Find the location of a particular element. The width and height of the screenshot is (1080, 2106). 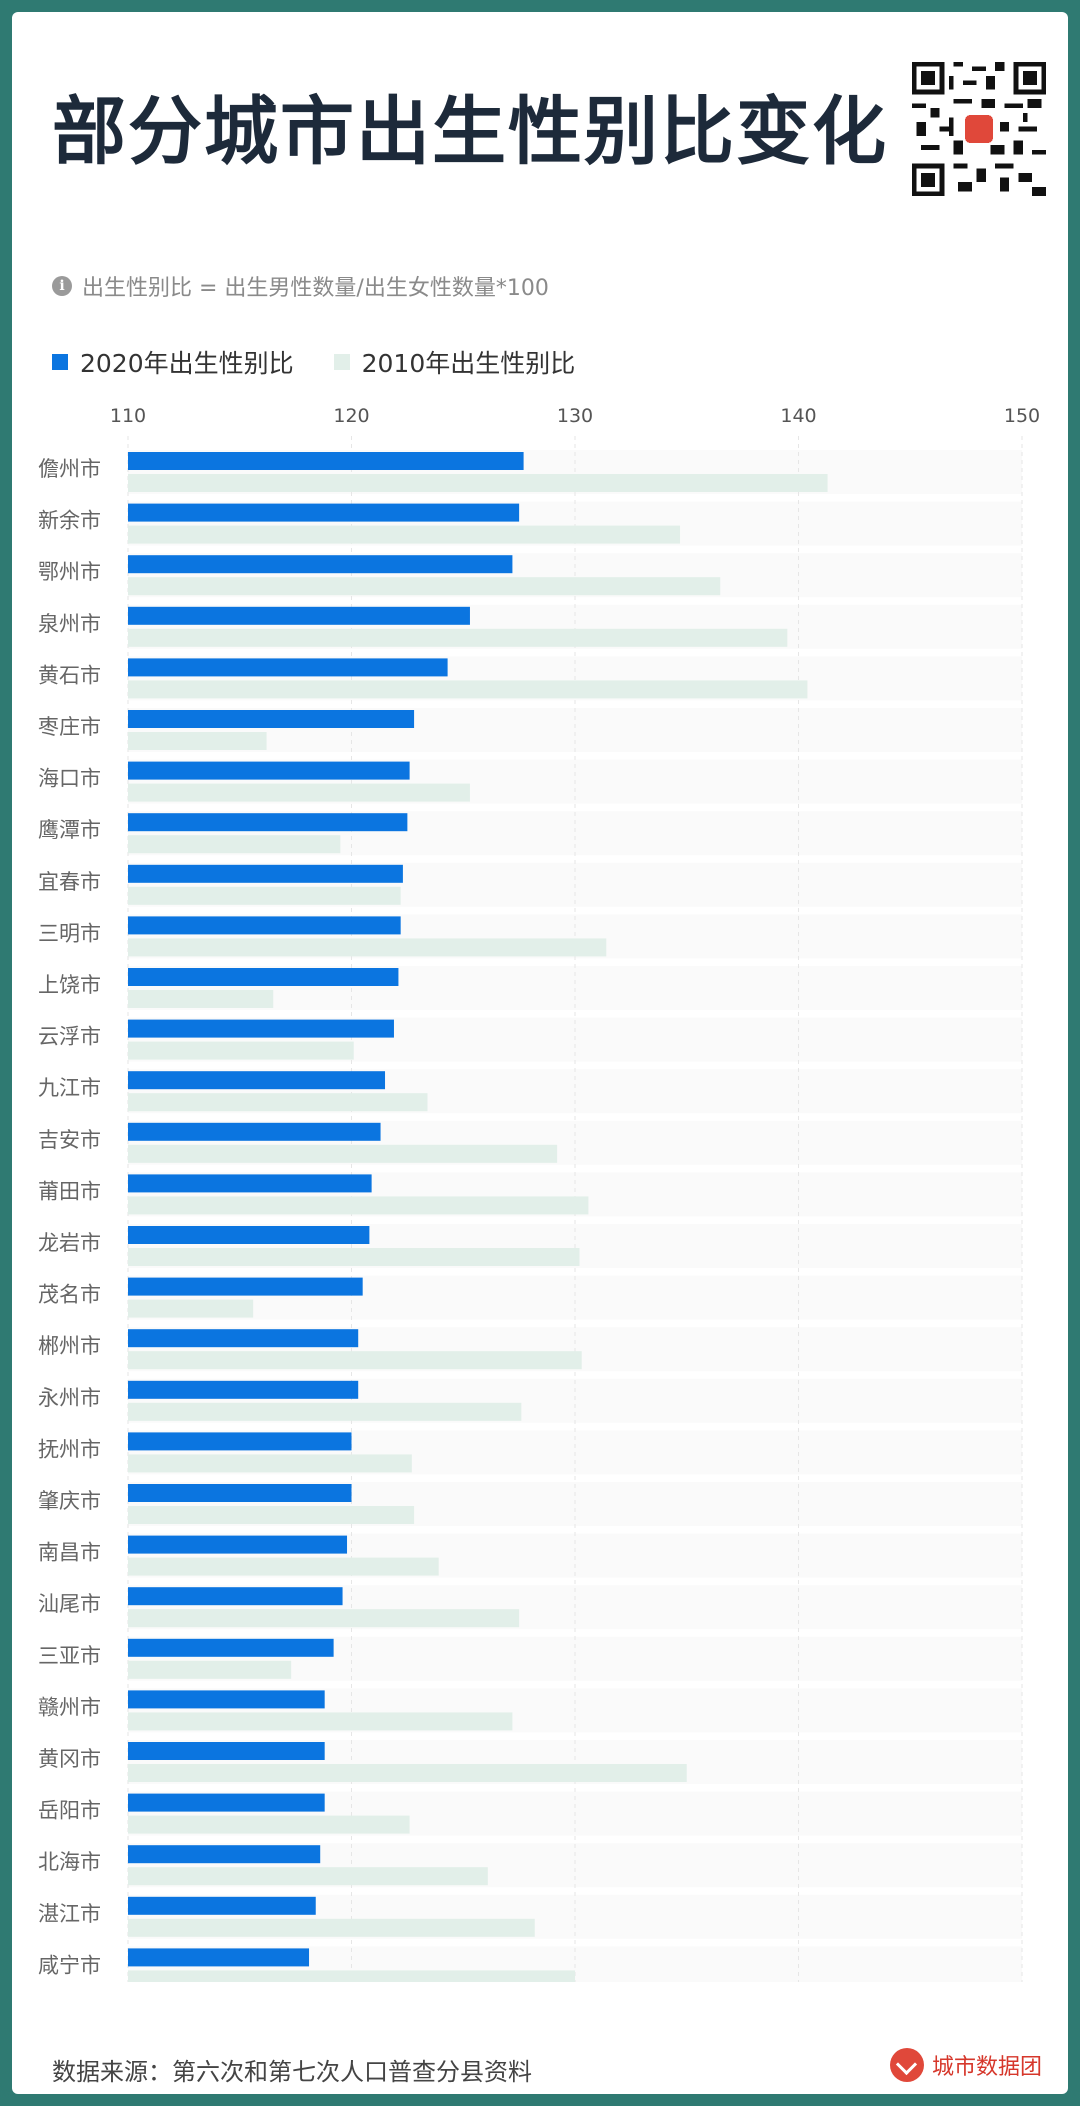

x-tick-label: 150 is located at coordinates (1022, 416).